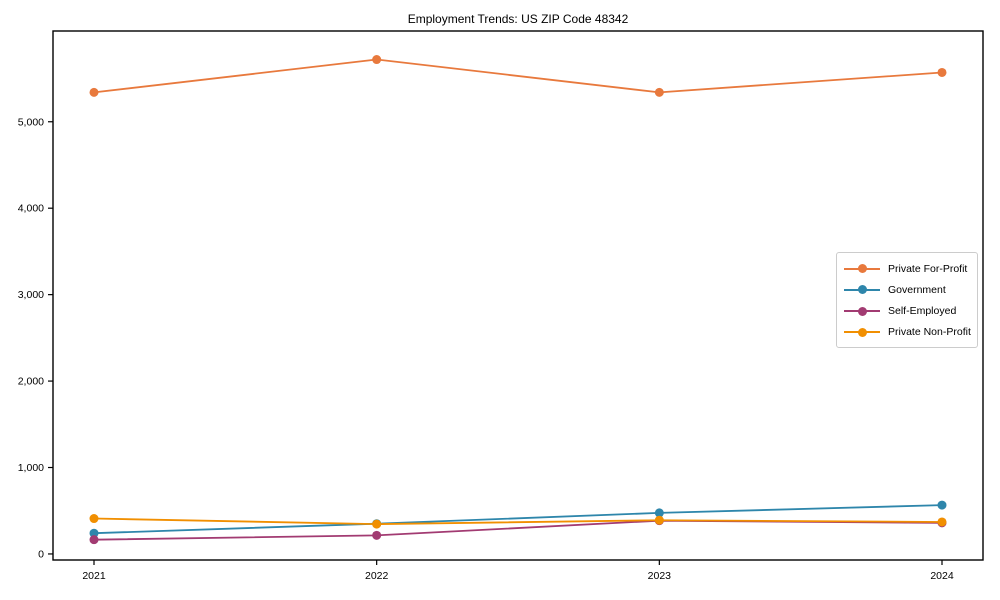 The height and width of the screenshot is (600, 1000). I want to click on legend-label: Self-Employed, so click(922, 311).